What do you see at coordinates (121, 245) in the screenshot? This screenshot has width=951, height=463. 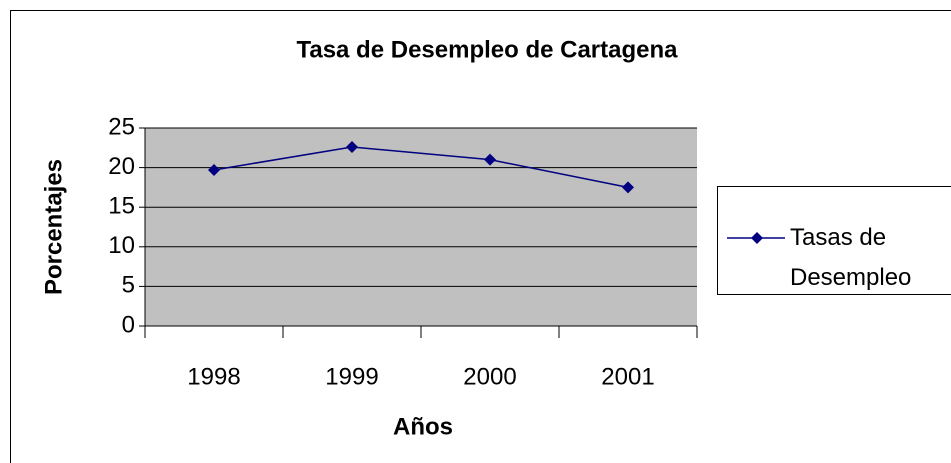 I see `y-tick-label: 10` at bounding box center [121, 245].